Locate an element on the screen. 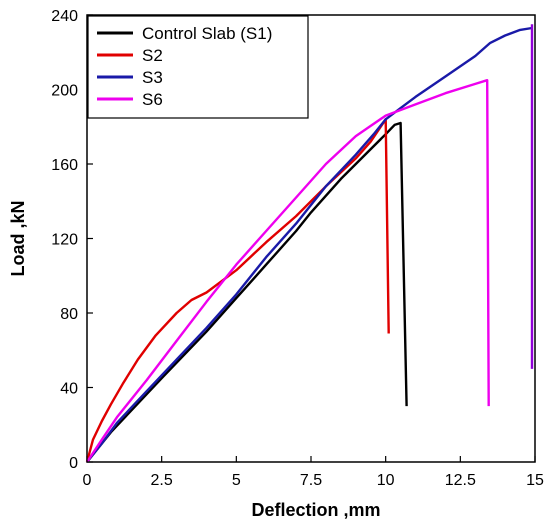 Image resolution: width=550 pixels, height=526 pixels. x-tick-label: 15 is located at coordinates (535, 480).